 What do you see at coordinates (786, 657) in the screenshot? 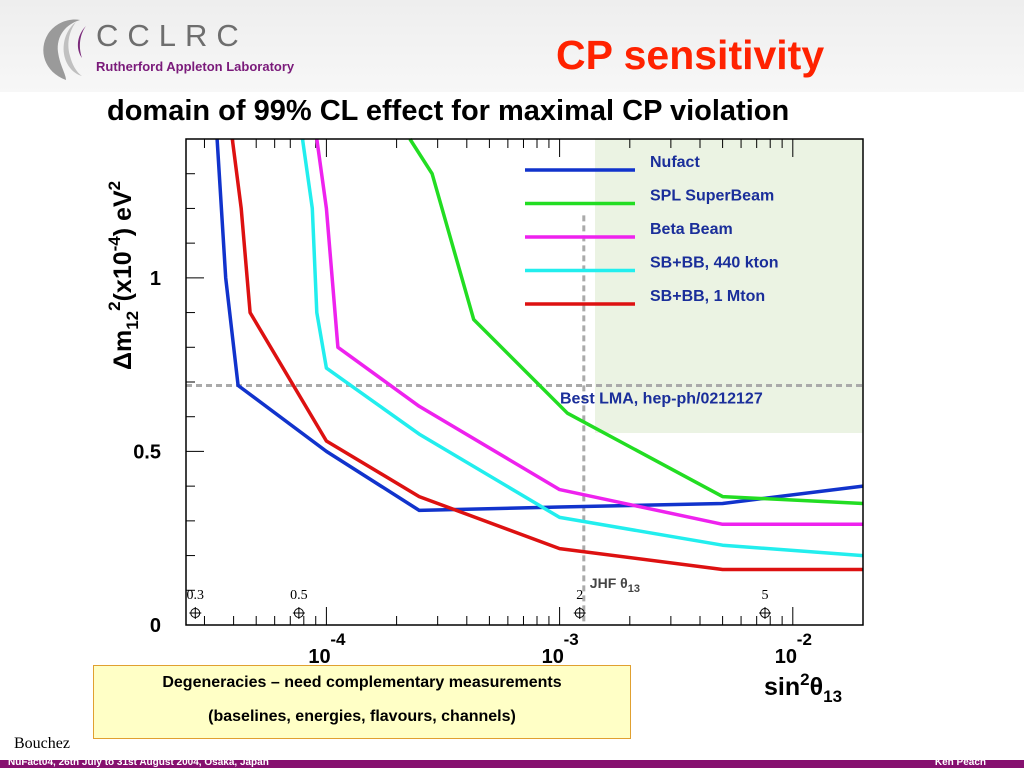
I see `x-tick-label-3: 10` at bounding box center [786, 657].